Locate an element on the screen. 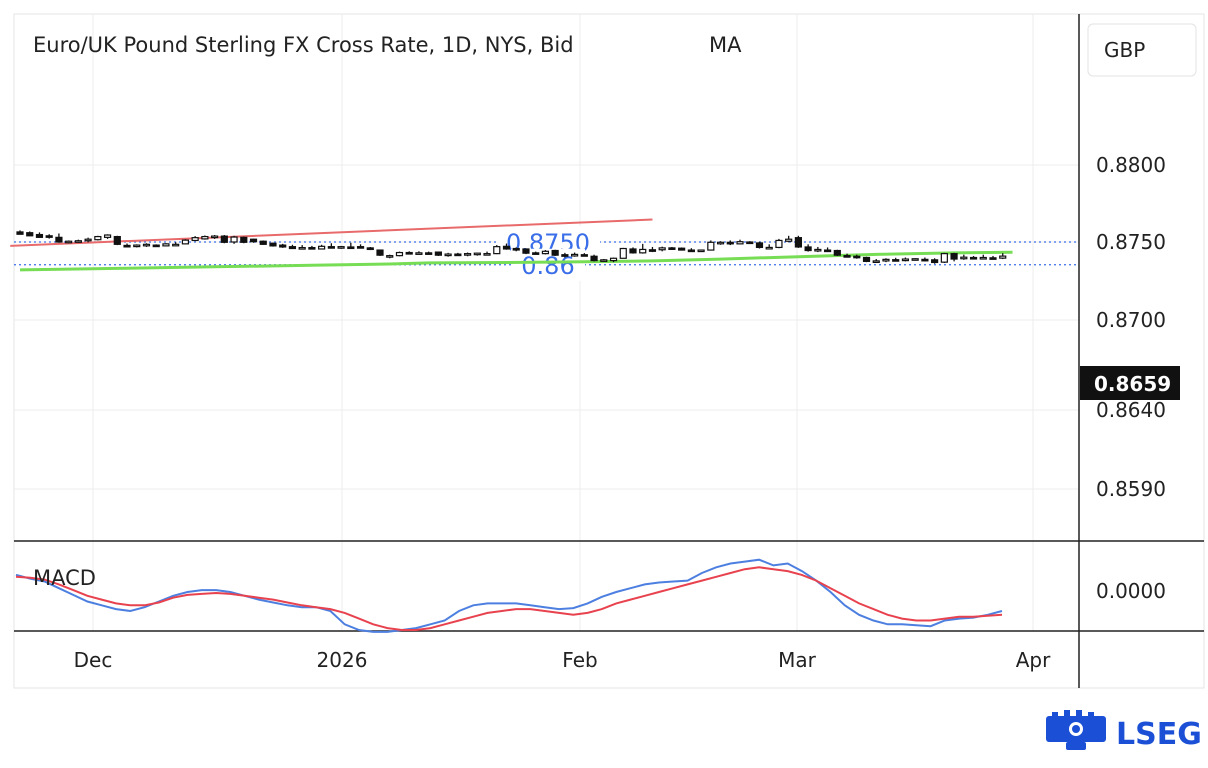  lseg-logo-text: LSEG is located at coordinates (1159, 734).